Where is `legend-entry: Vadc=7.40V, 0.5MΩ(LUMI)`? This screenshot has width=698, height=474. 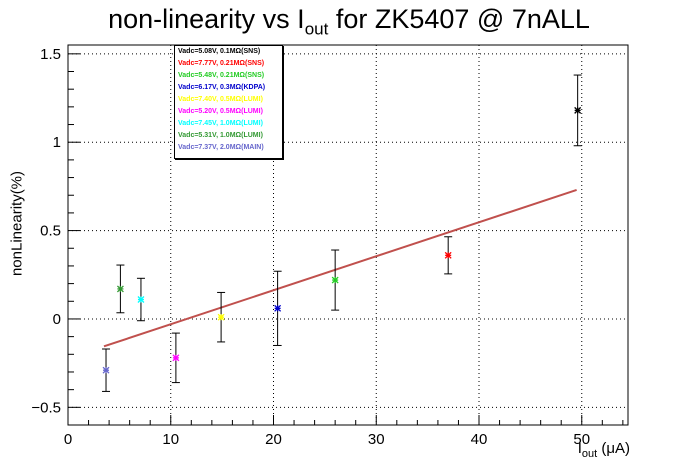 legend-entry: Vadc=7.40V, 0.5MΩ(LUMI) is located at coordinates (220, 99).